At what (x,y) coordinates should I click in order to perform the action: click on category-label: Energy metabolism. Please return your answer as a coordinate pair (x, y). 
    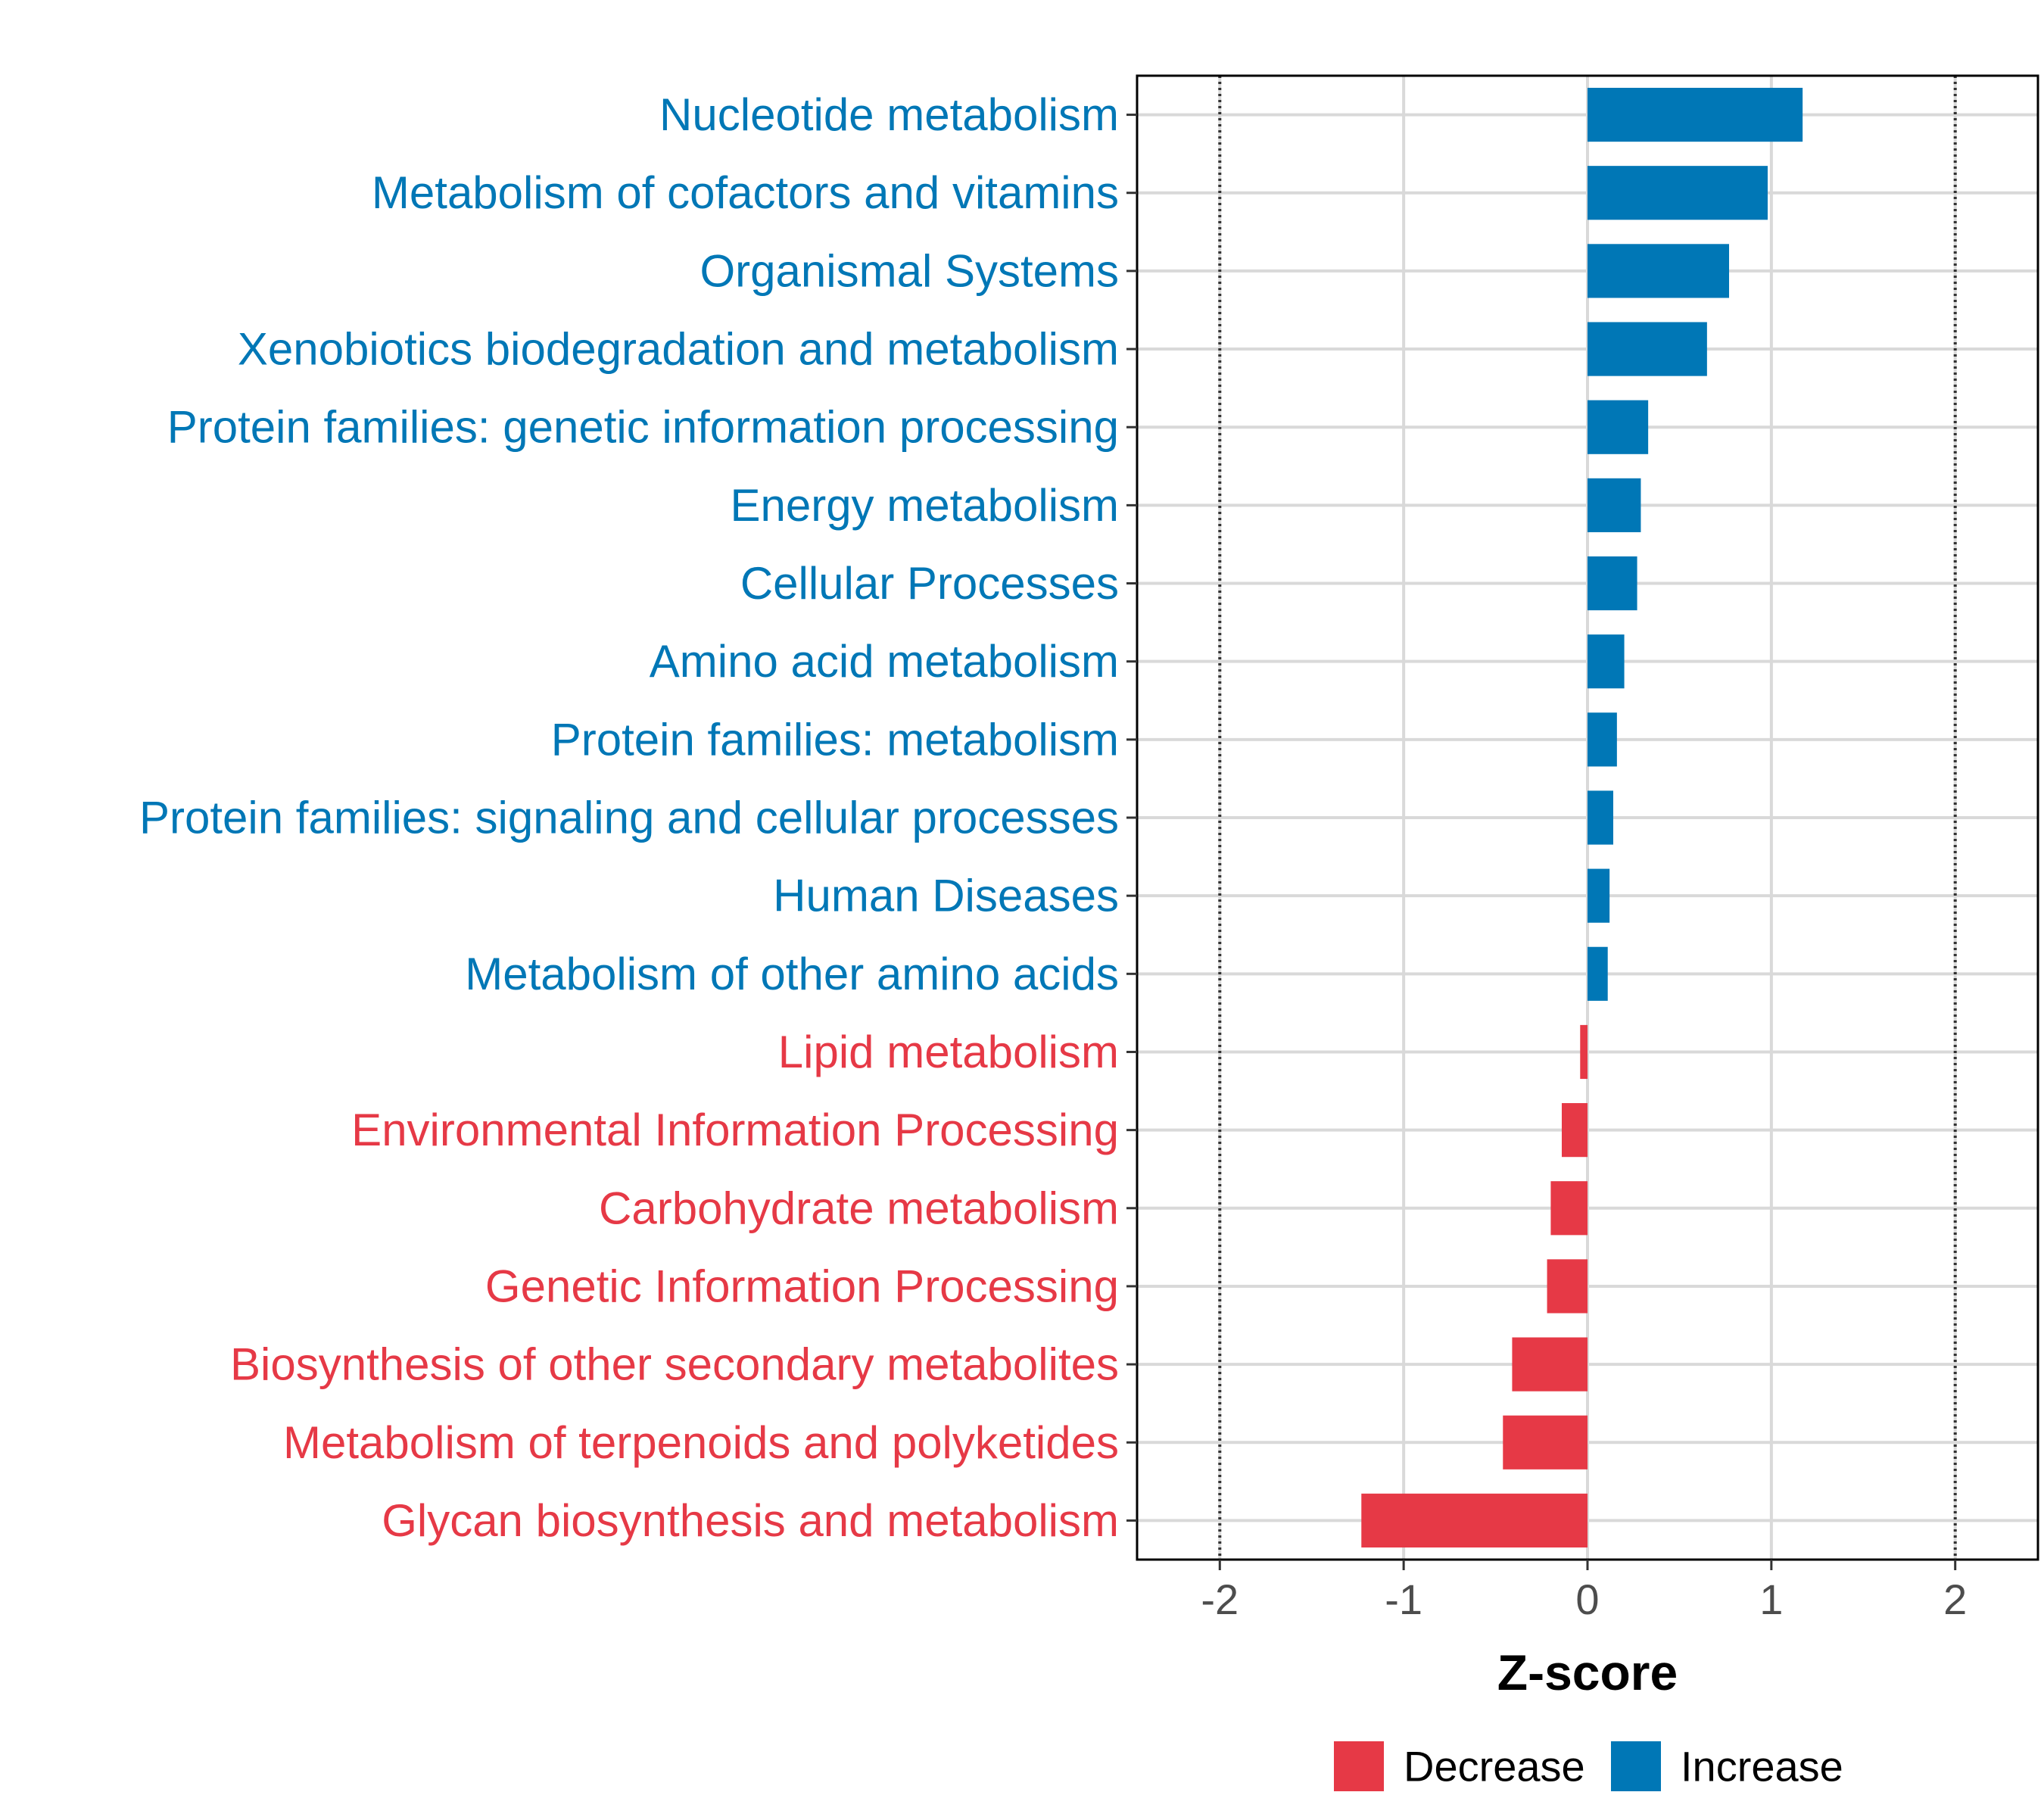
    Looking at the image, I should click on (924, 505).